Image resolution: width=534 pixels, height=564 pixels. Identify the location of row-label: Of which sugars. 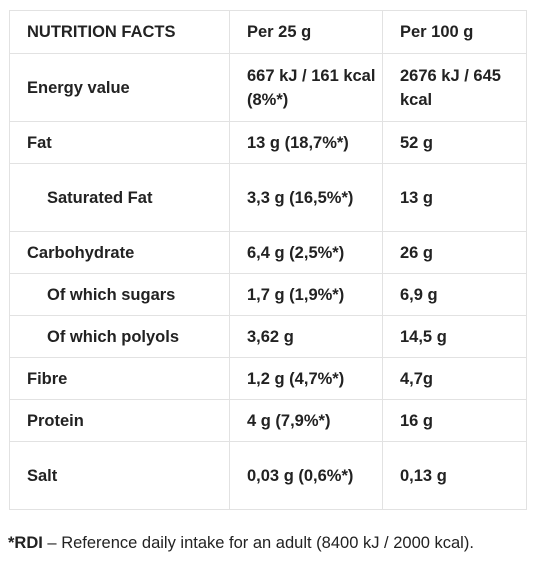
(119, 294).